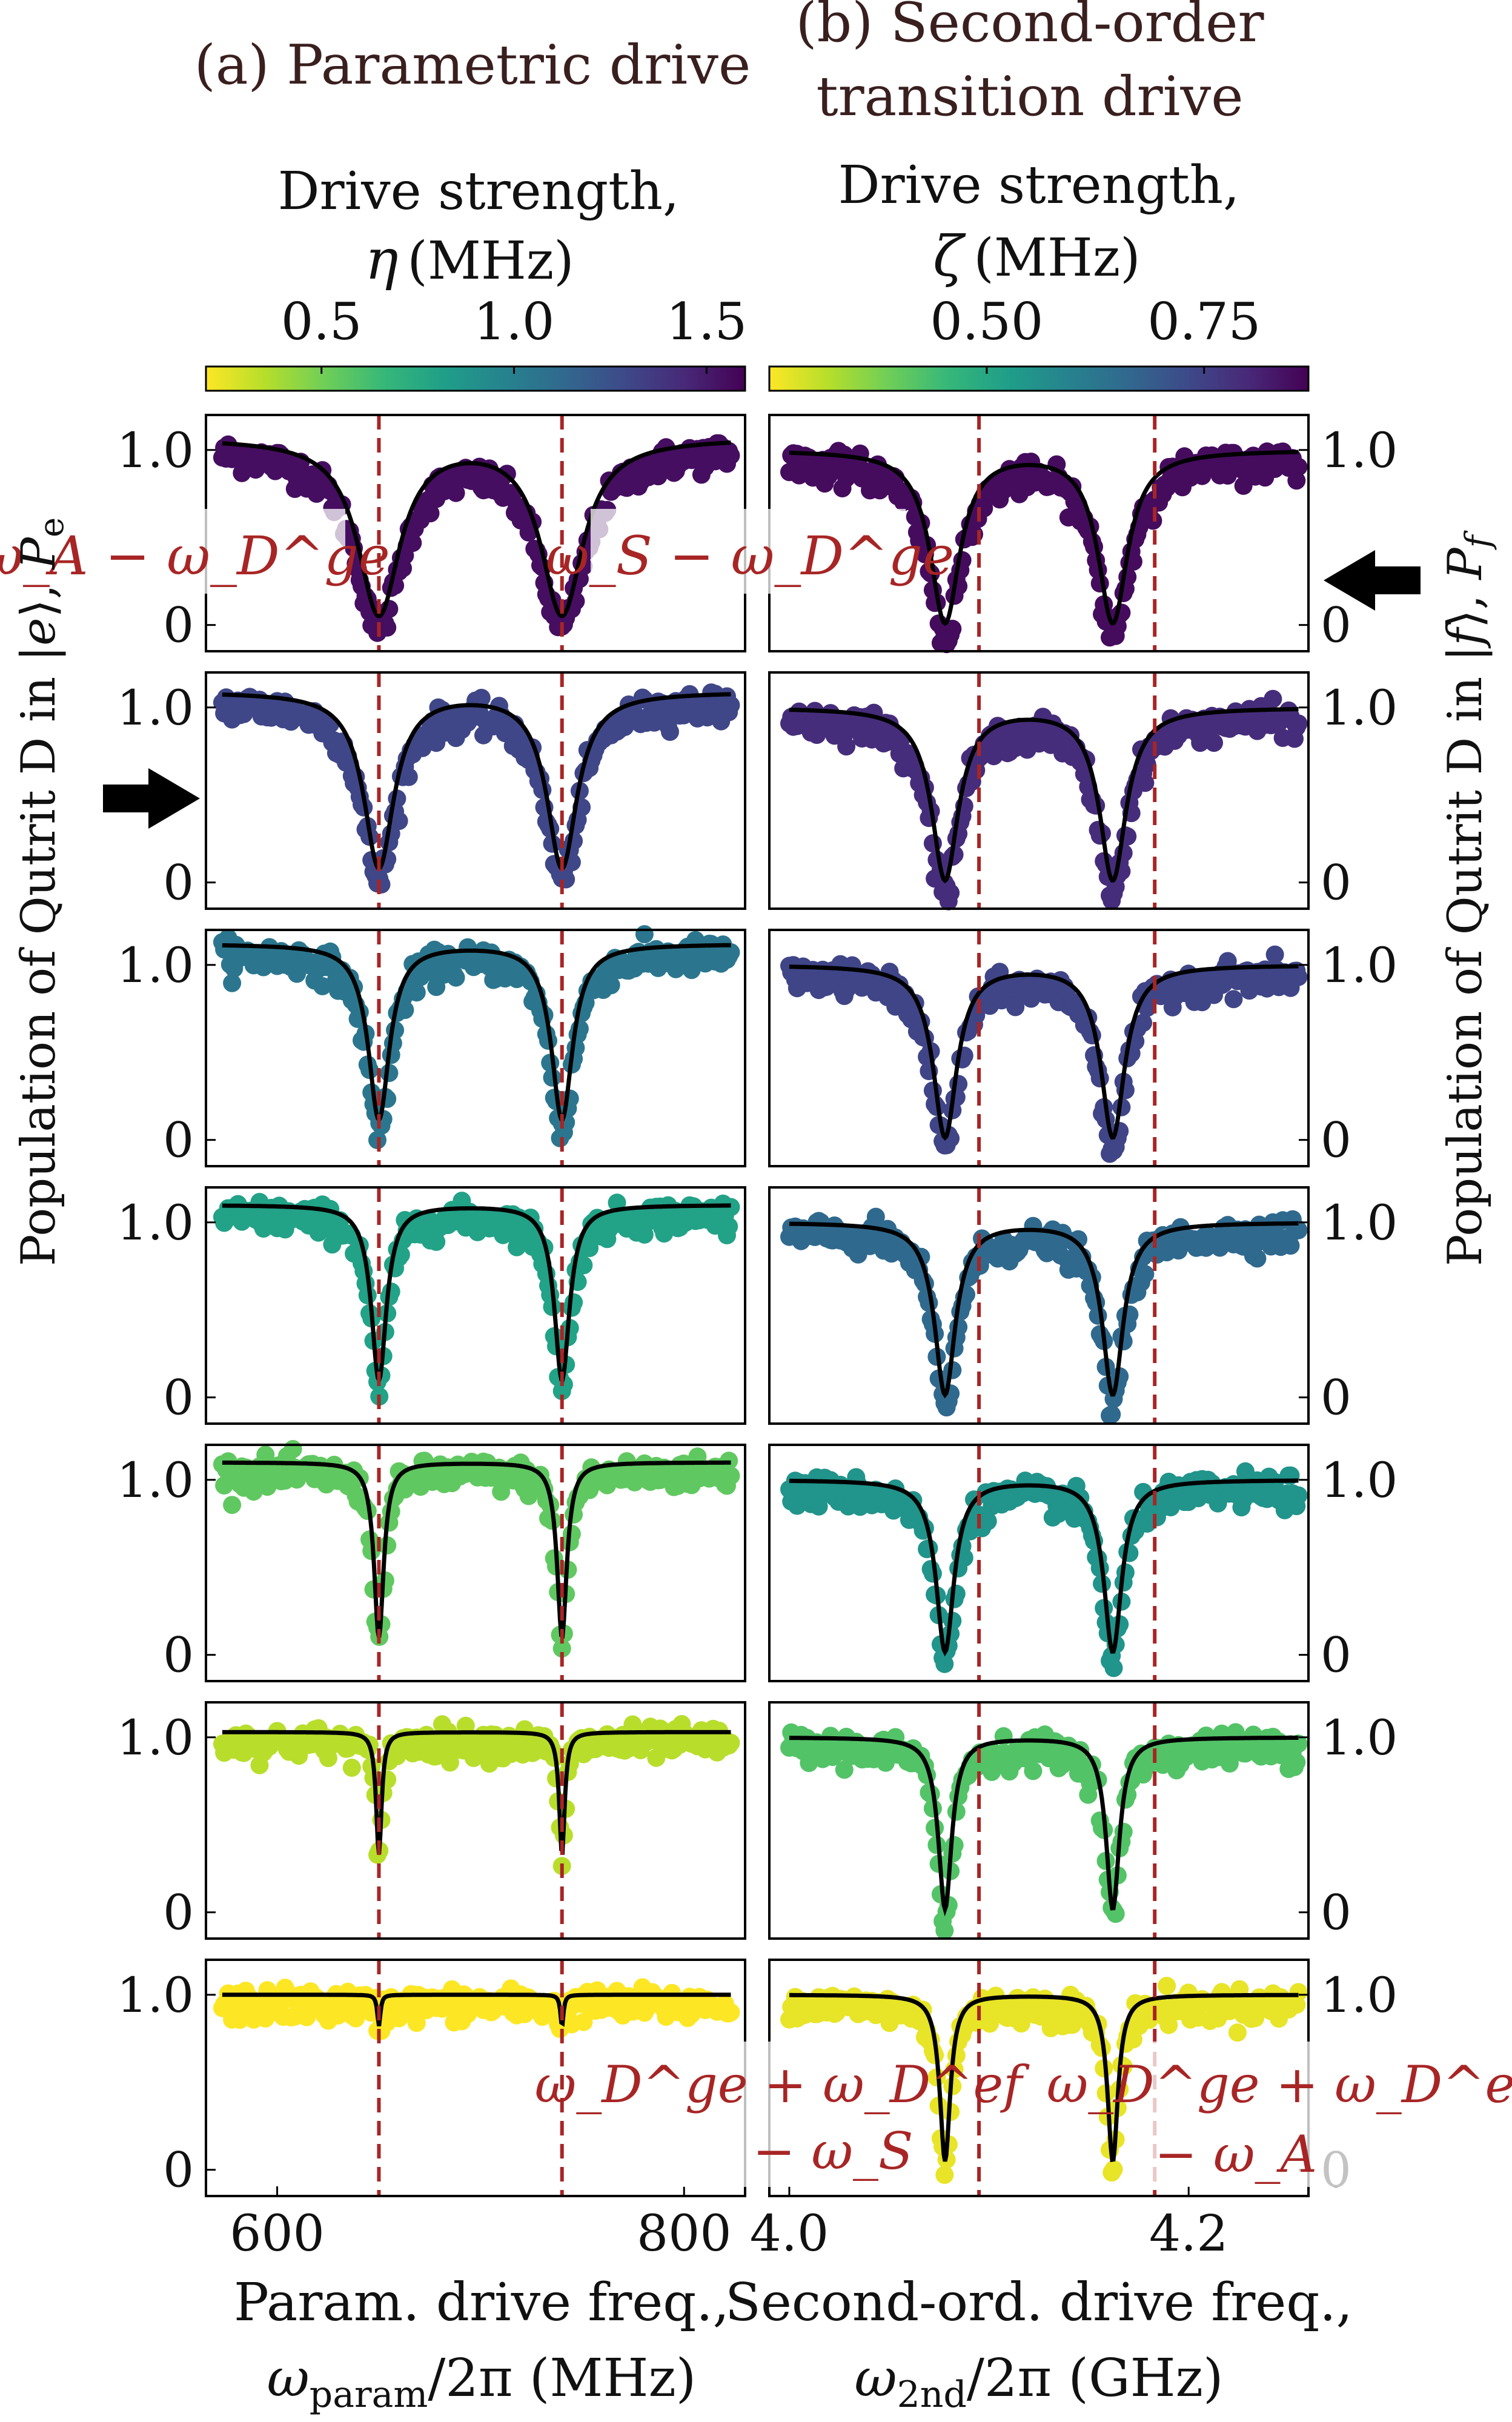  Describe the element at coordinates (514, 321) in the screenshot. I see `colorbar-tick-label: 1.0` at that location.